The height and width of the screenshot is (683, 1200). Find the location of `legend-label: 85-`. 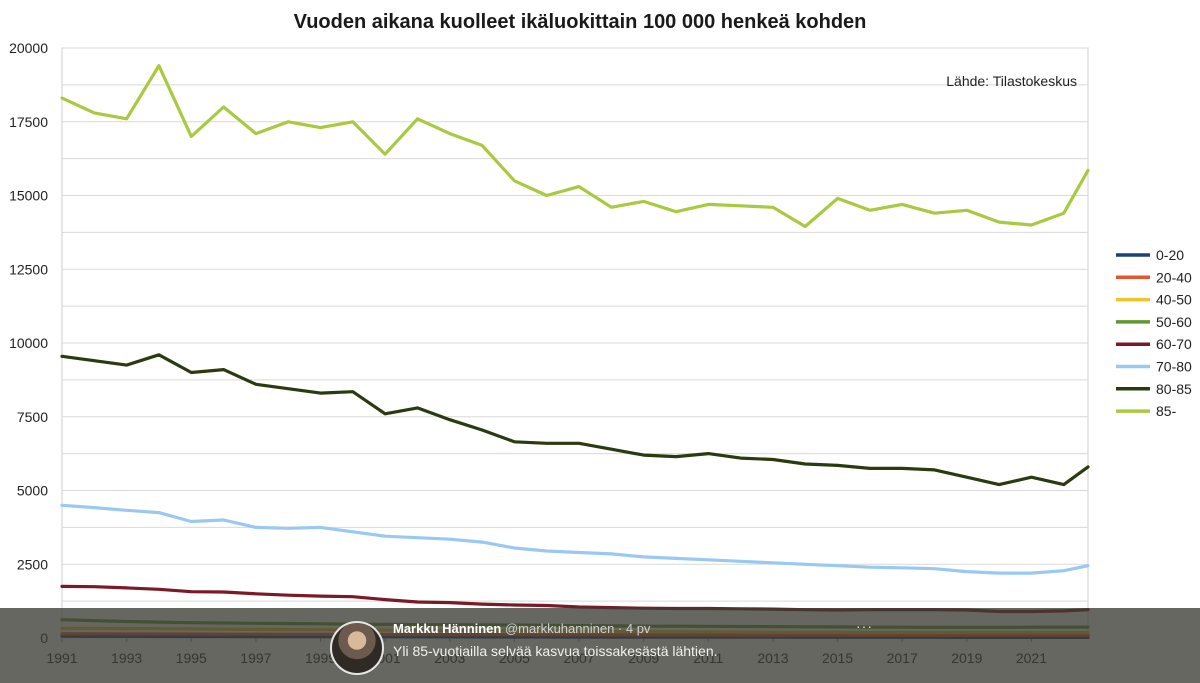

legend-label: 85- is located at coordinates (1166, 411).